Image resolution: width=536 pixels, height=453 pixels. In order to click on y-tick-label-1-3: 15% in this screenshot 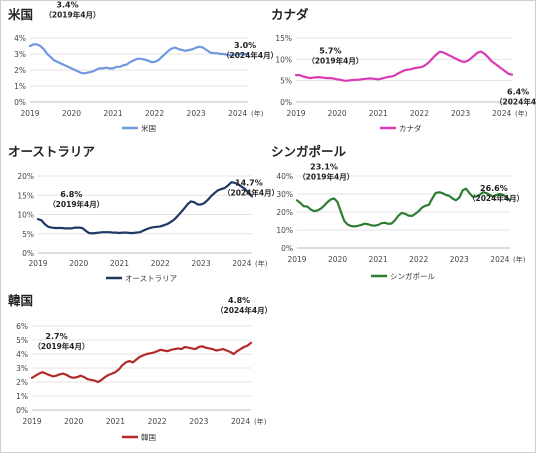, I will do `click(283, 38)`.